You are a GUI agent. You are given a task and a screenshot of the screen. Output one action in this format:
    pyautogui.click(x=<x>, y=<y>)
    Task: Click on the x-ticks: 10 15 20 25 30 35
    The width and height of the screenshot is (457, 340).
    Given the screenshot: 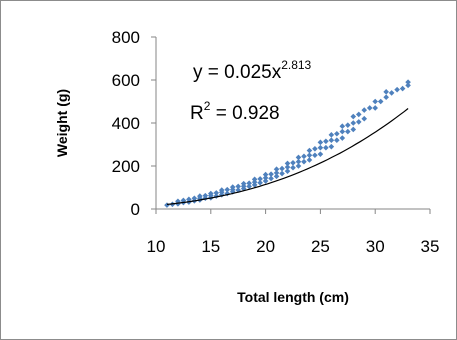 What is the action you would take?
    pyautogui.click(x=293, y=232)
    